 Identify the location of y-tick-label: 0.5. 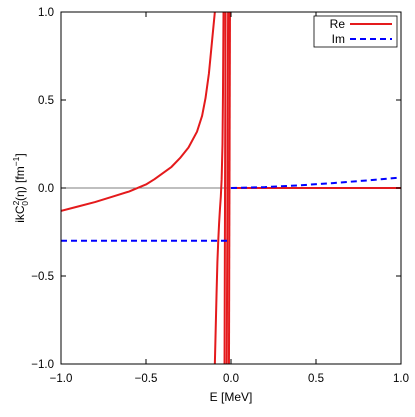
(46, 101).